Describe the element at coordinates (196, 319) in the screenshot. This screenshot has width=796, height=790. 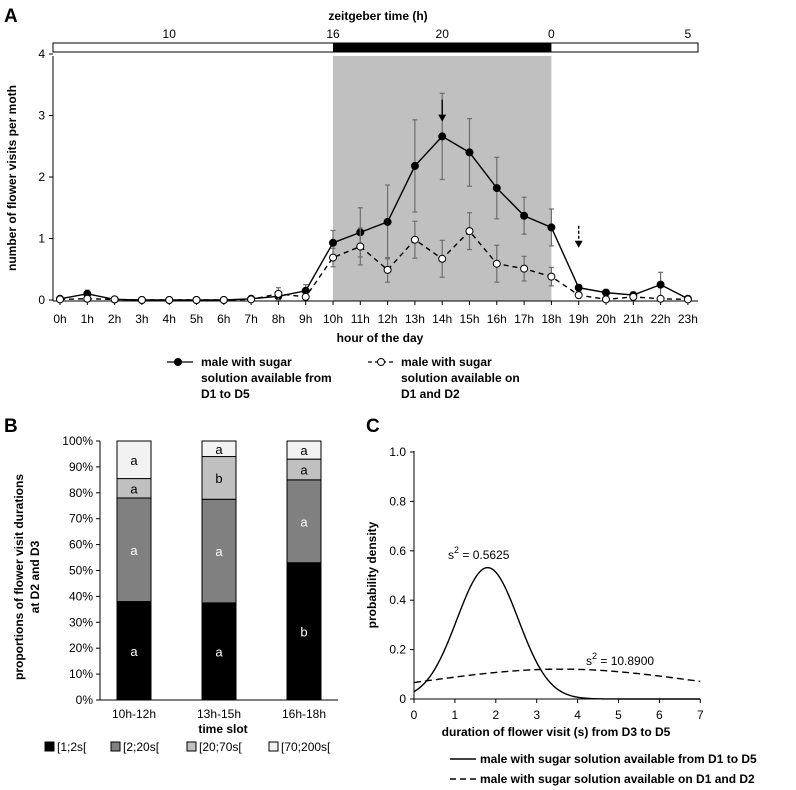
I see `a-x-tick-label: 5h` at that location.